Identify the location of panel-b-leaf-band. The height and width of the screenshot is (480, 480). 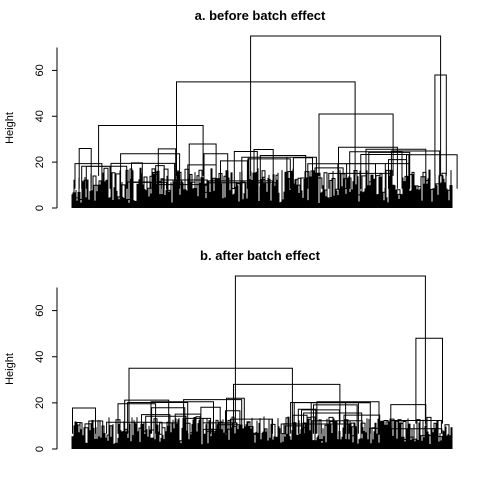
(262, 423).